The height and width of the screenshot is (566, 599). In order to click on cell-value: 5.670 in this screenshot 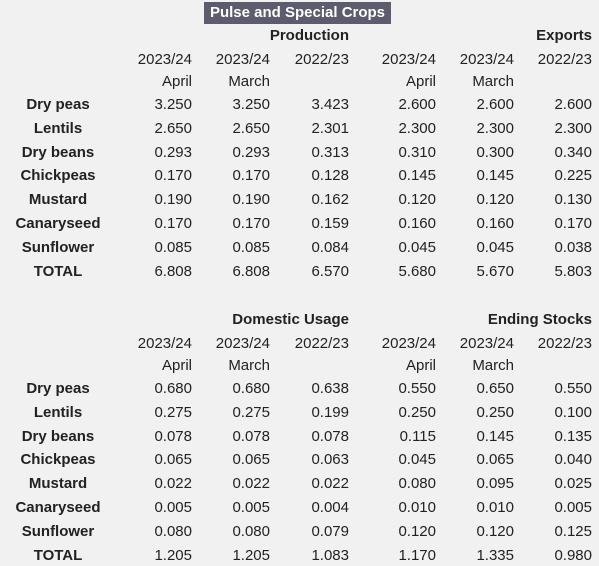, I will do `click(495, 271)`.